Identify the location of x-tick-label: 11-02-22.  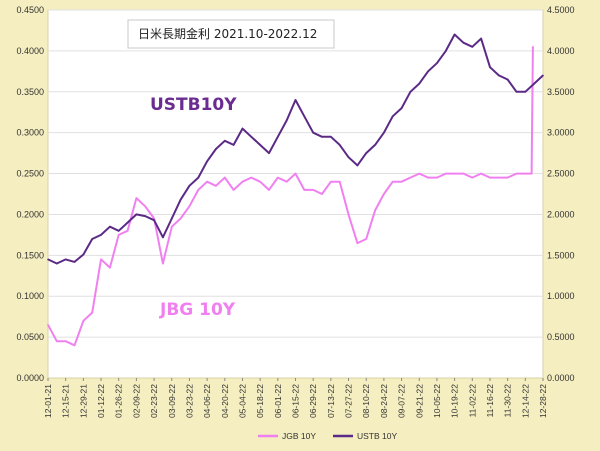
(472, 401).